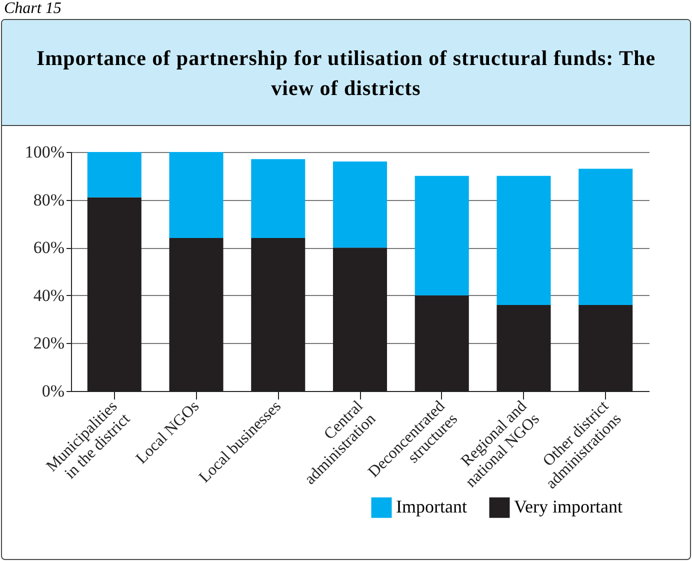 The image size is (692, 561). I want to click on y-tick-label: 80%, so click(48, 200).